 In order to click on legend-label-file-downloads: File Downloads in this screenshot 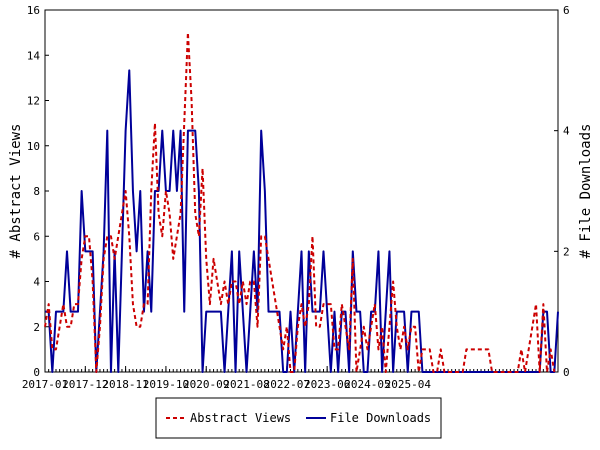, I will do `click(380, 418)`.